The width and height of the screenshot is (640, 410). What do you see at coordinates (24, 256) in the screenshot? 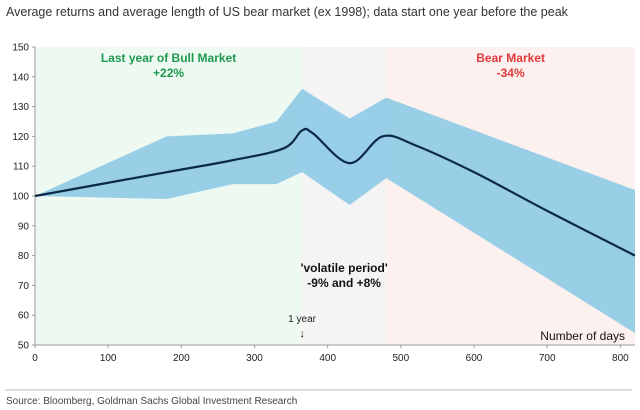
I see `y-tick-label: 80` at bounding box center [24, 256].